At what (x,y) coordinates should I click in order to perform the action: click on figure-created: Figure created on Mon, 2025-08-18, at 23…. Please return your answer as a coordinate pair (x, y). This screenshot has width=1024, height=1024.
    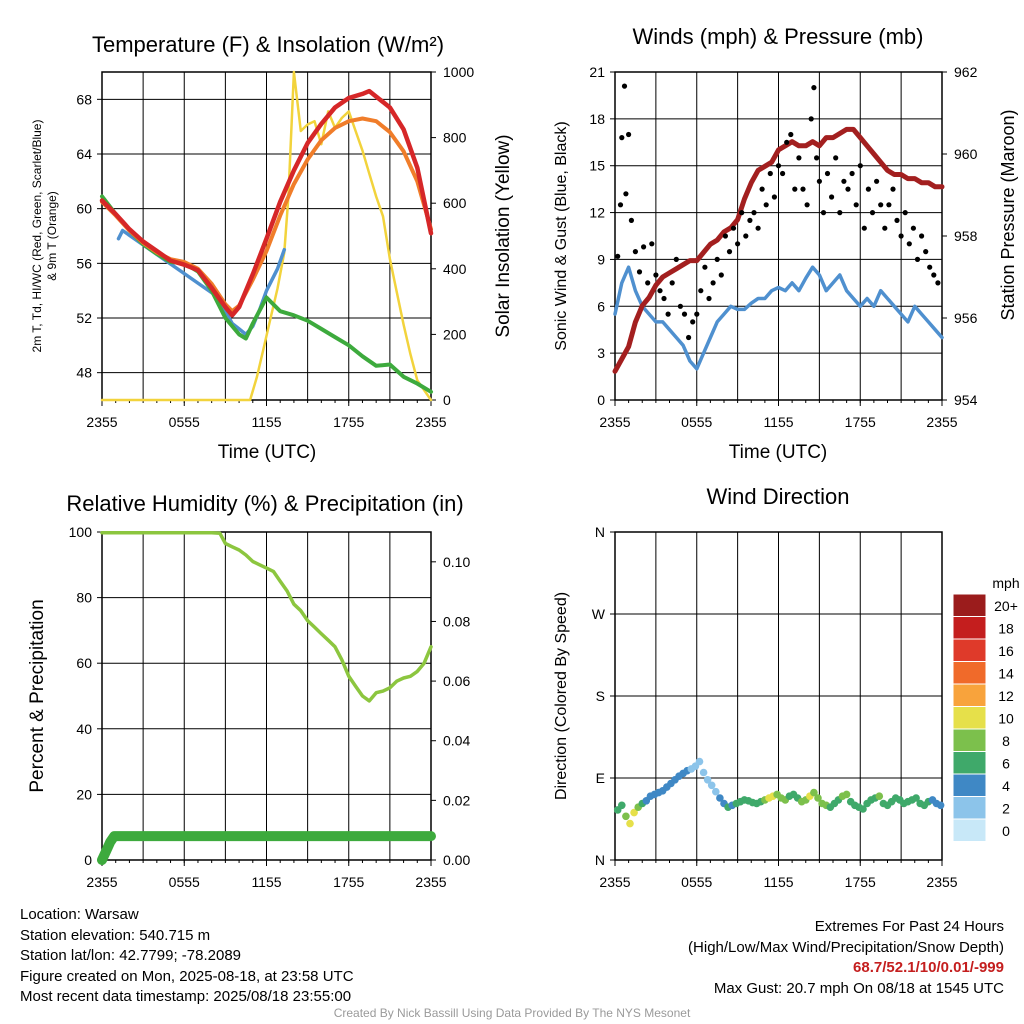
    Looking at the image, I should click on (187, 976).